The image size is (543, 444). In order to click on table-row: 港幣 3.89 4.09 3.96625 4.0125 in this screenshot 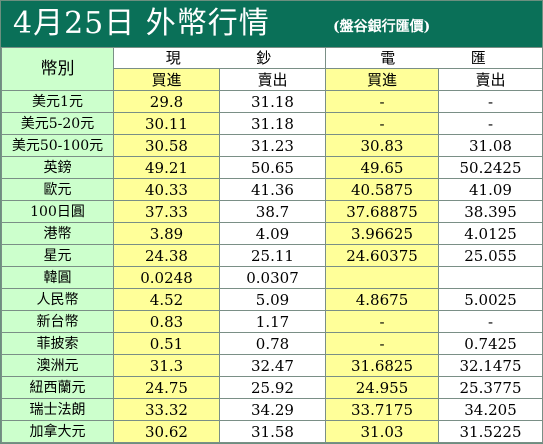, I will do `click(272, 233)`.